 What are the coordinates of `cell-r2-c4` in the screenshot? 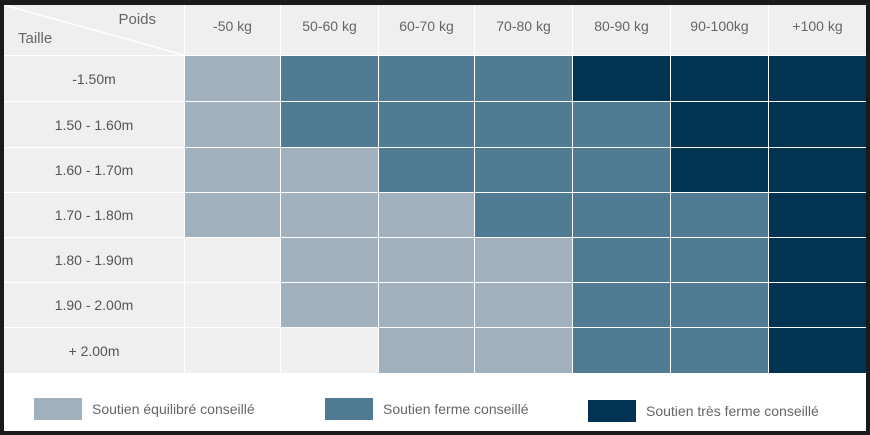 It's located at (621, 170).